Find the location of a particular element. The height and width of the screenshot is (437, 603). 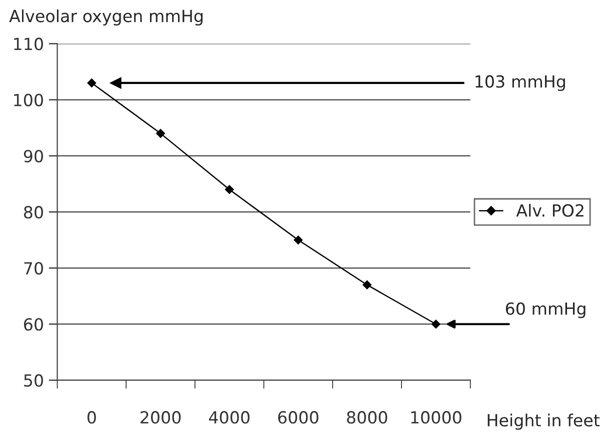

ref-line-label: 103 mmHg is located at coordinates (520, 83).